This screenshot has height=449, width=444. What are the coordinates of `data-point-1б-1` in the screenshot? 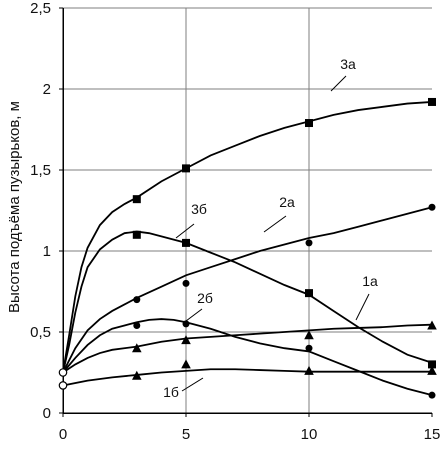 It's located at (137, 375).